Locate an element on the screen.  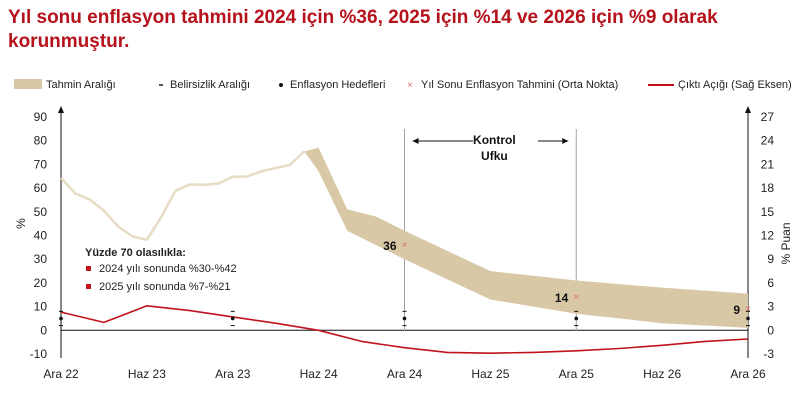
right-tick-label: 24 is located at coordinates (768, 141).